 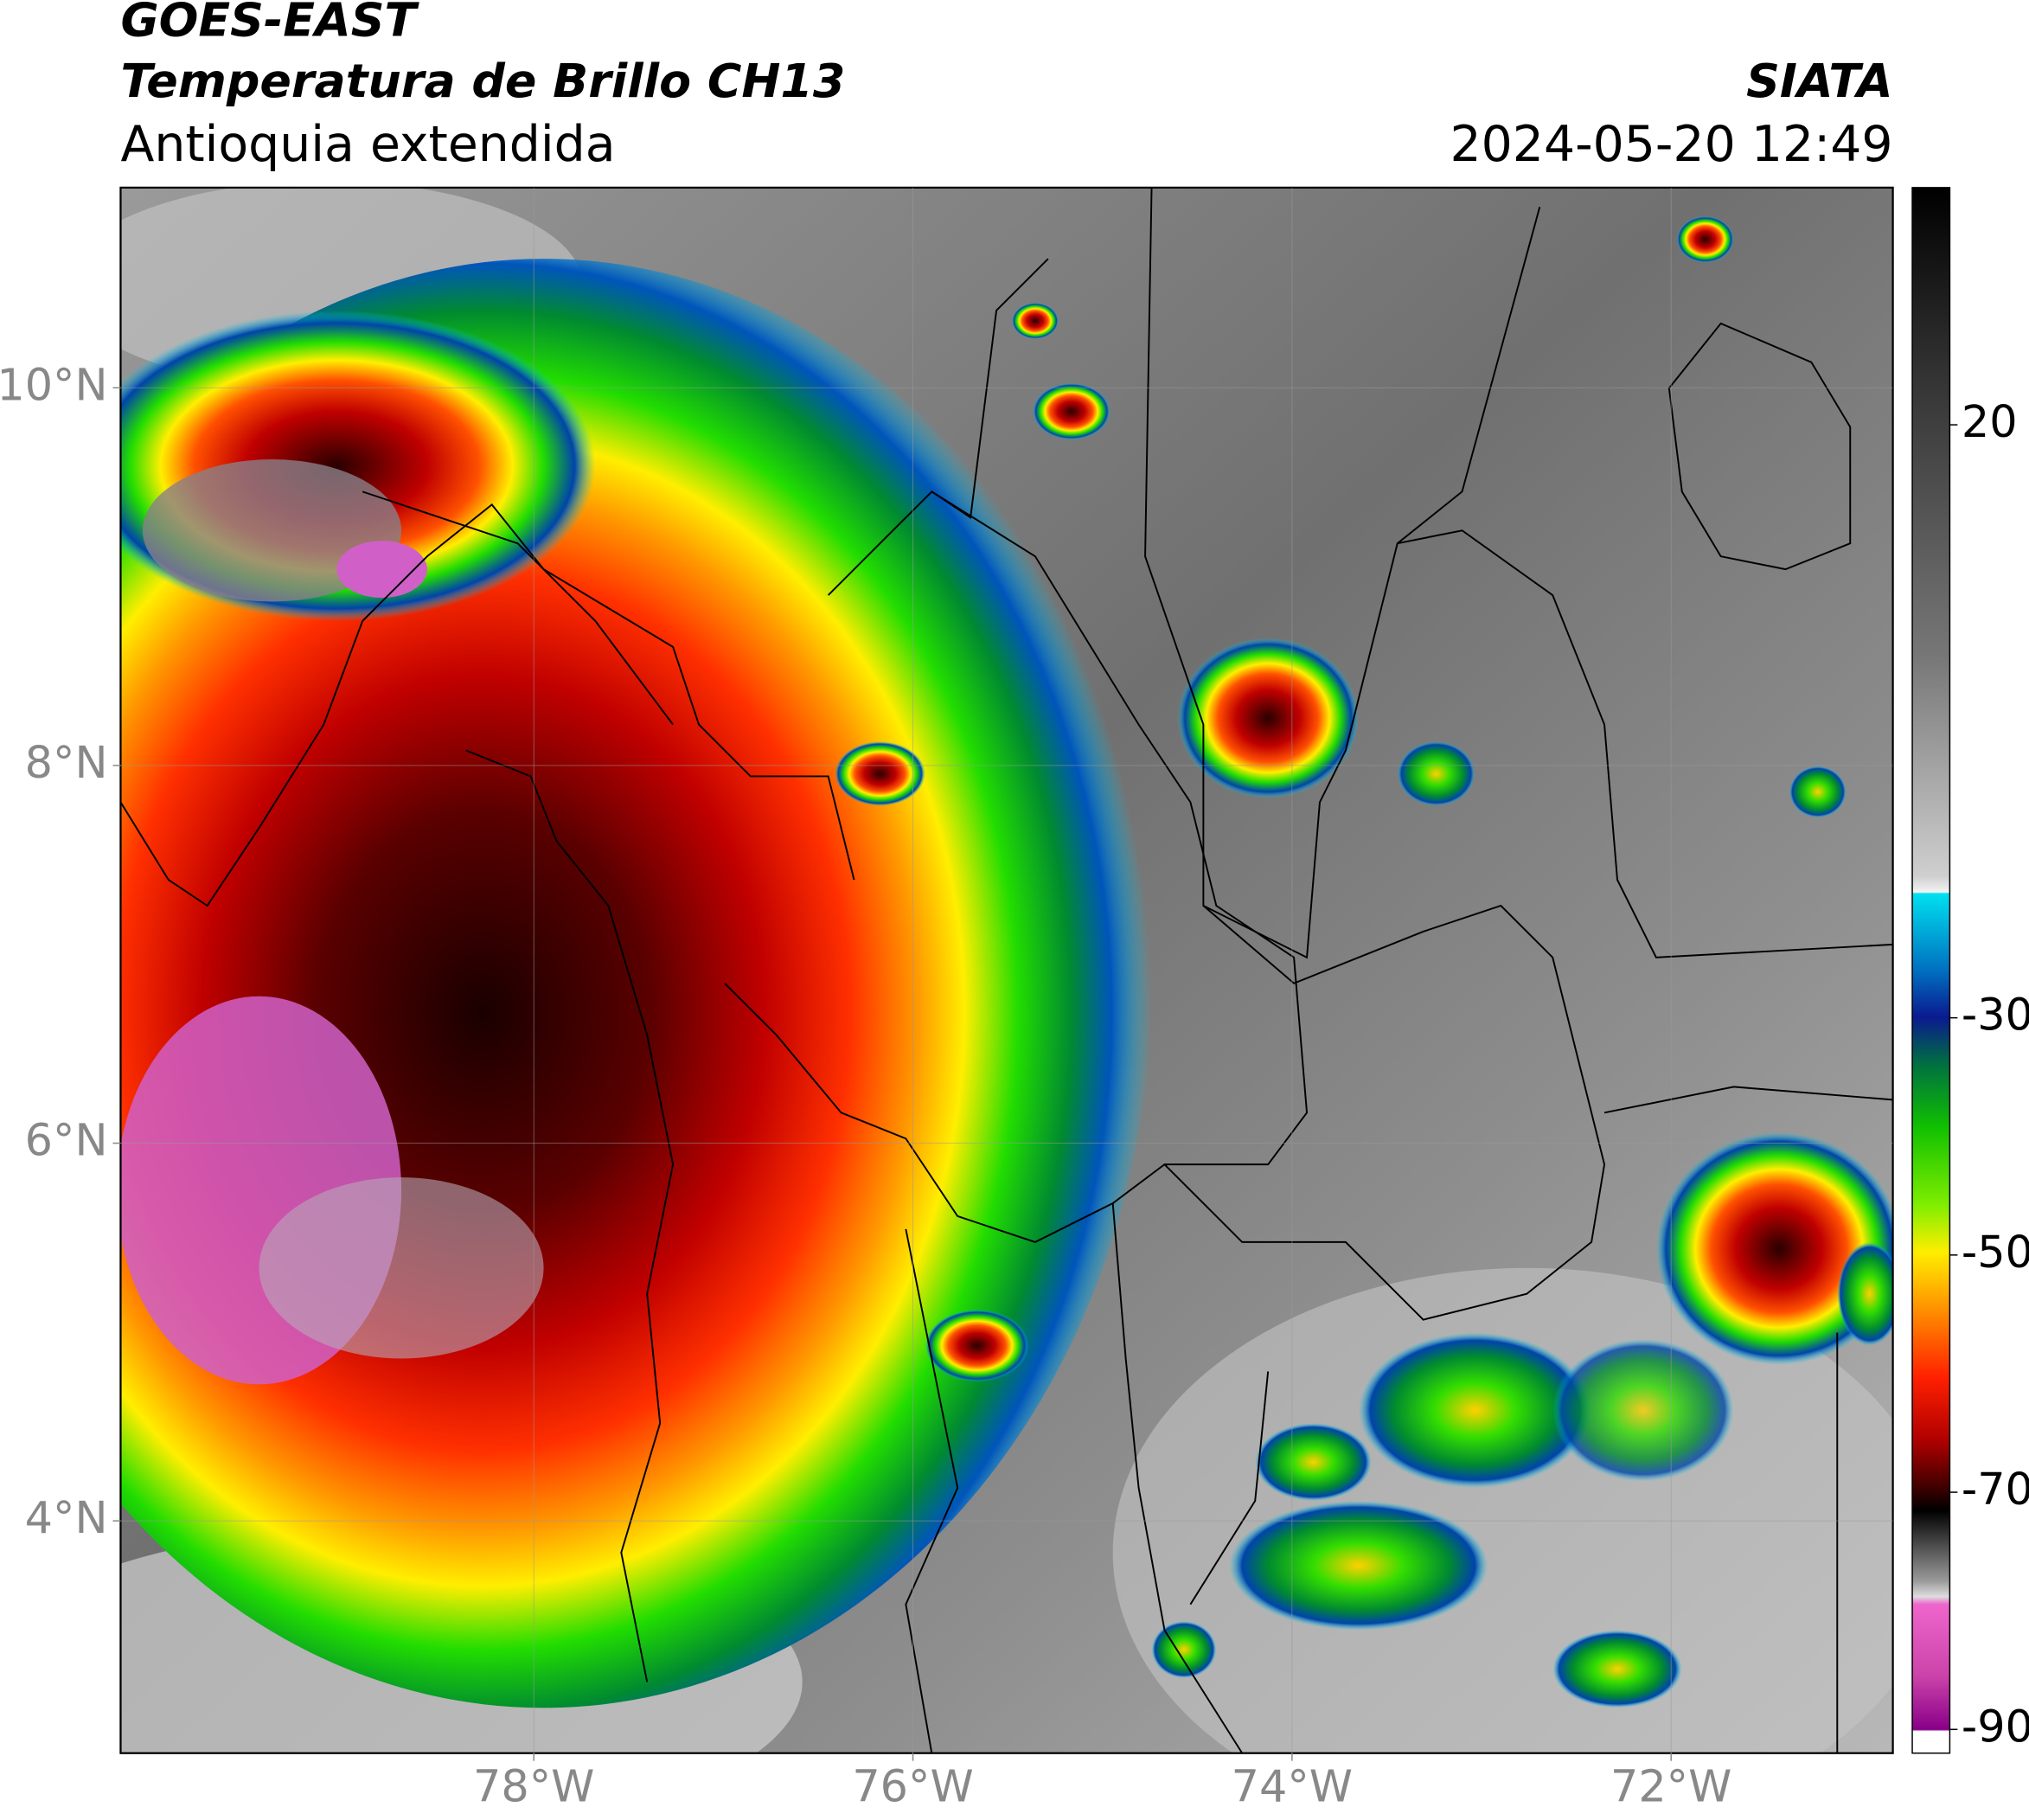 I want to click on agency-label: SIATA, so click(x=1819, y=81).